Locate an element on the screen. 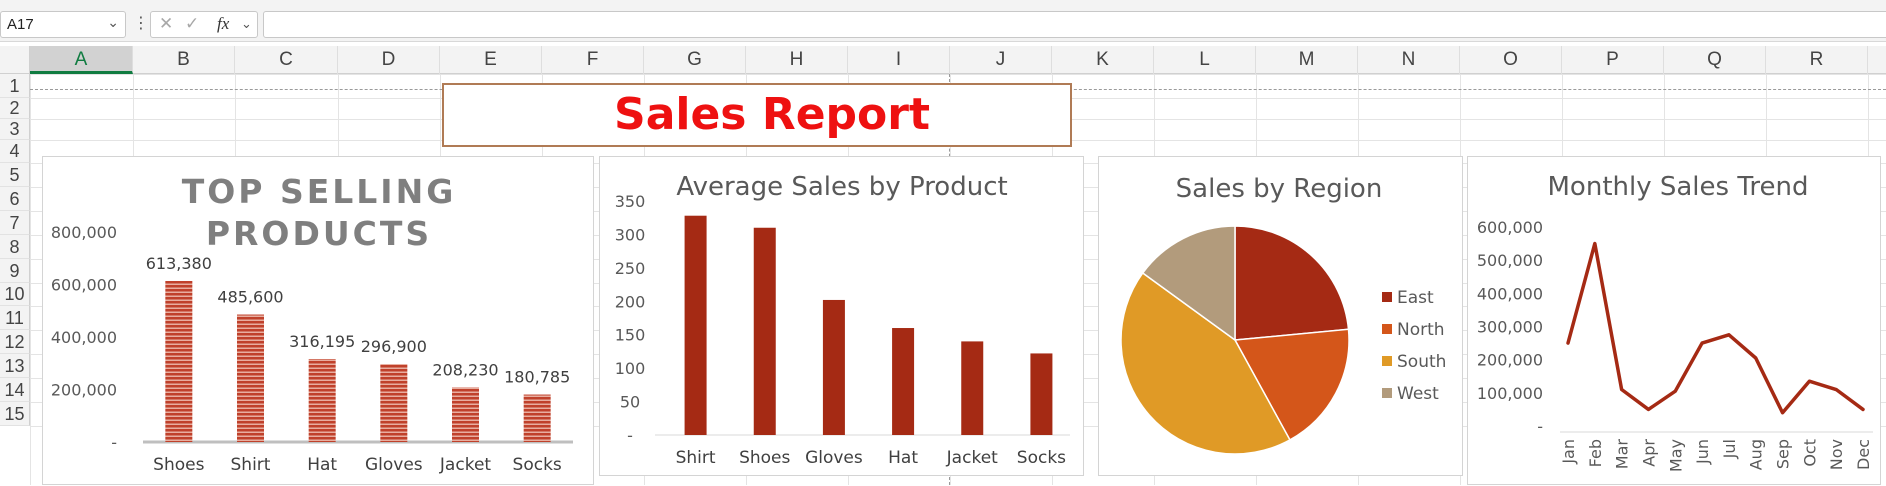 This screenshot has height=486, width=1886. row-header: 15 is located at coordinates (15, 414).